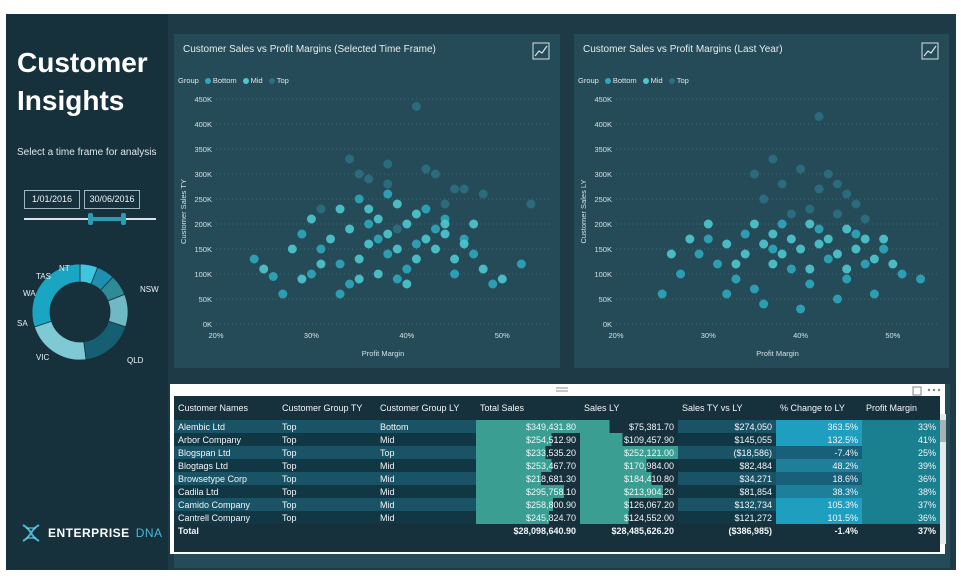 The height and width of the screenshot is (585, 961). What do you see at coordinates (327, 408) in the screenshot?
I see `column-header-group-ty: Customer Group TY` at bounding box center [327, 408].